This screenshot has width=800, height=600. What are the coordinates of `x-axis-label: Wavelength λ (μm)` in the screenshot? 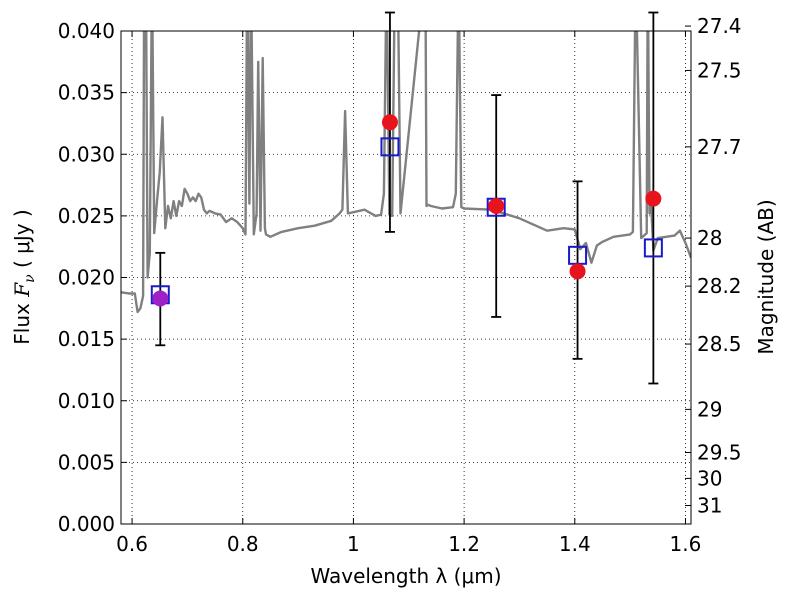 It's located at (405, 576).